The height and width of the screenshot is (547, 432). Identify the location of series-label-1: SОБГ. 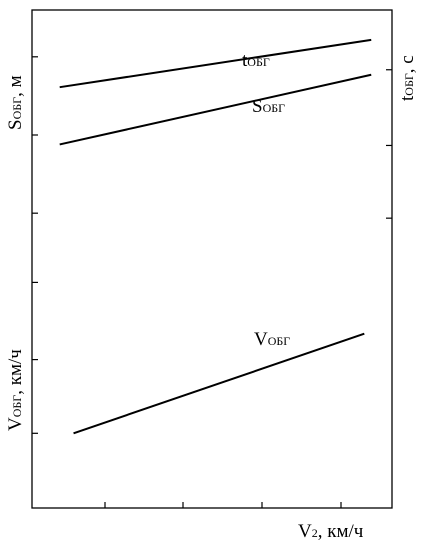
(268, 106).